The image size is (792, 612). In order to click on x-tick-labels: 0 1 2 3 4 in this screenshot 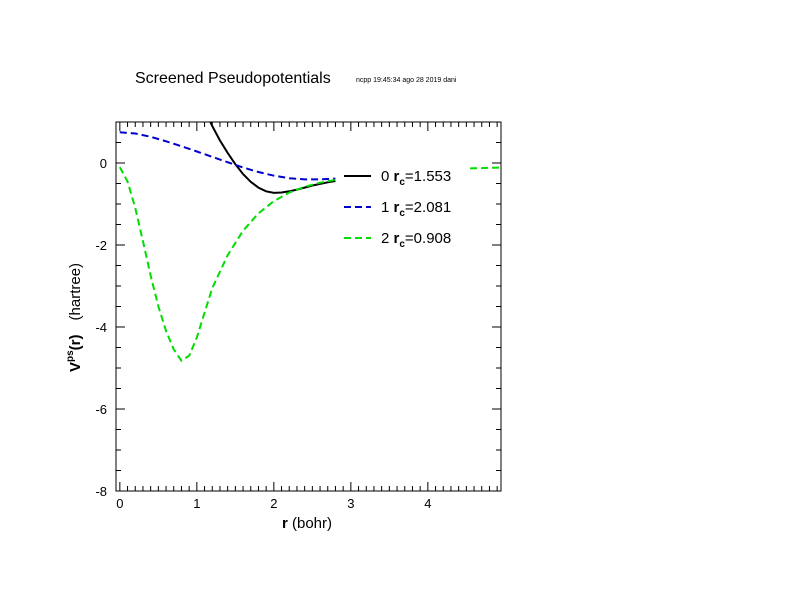, I will do `click(273, 503)`.